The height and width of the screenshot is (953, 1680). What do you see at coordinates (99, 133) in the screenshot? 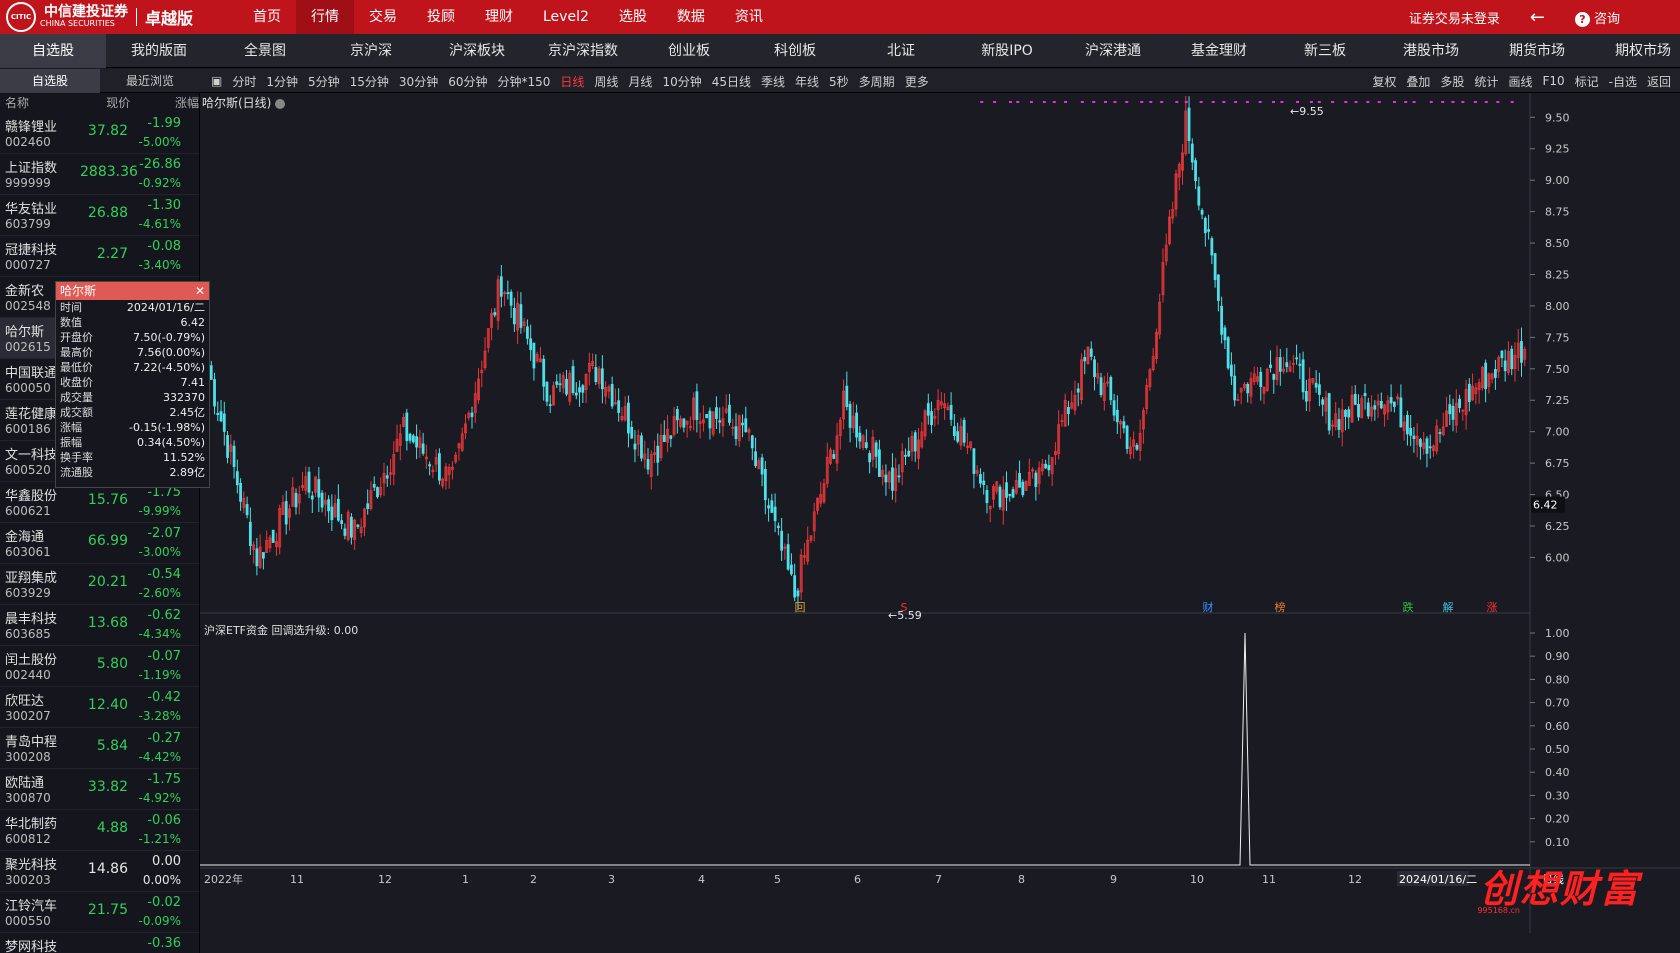
I see `list-item: 赣锋锂业 002460 37.82 -1.99 -5.00%` at bounding box center [99, 133].